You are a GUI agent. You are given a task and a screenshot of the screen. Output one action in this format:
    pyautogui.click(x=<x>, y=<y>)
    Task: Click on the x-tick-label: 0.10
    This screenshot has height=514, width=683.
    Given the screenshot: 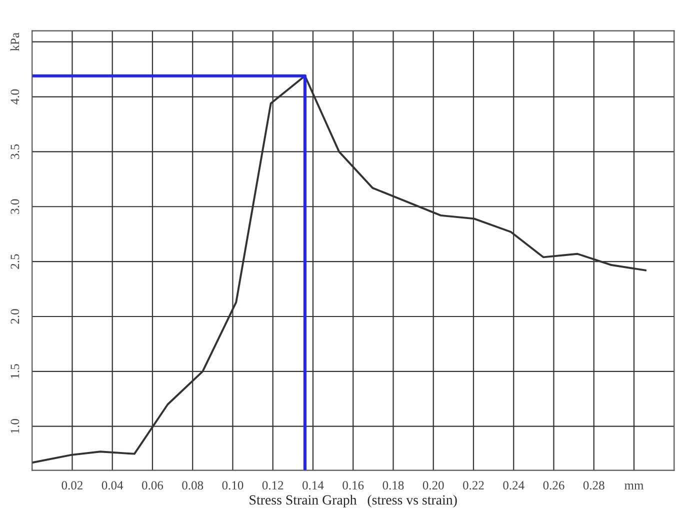 What is the action you would take?
    pyautogui.click(x=233, y=485)
    